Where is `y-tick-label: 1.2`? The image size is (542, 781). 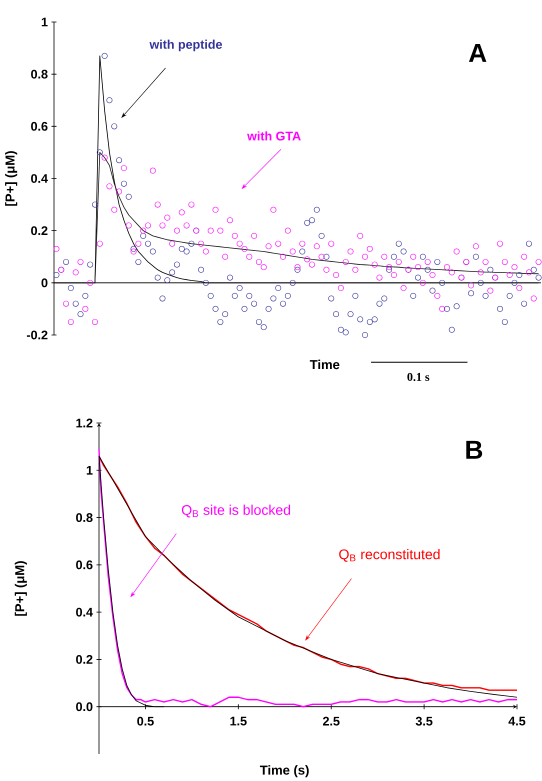 y-tick-label: 1.2 is located at coordinates (84, 423).